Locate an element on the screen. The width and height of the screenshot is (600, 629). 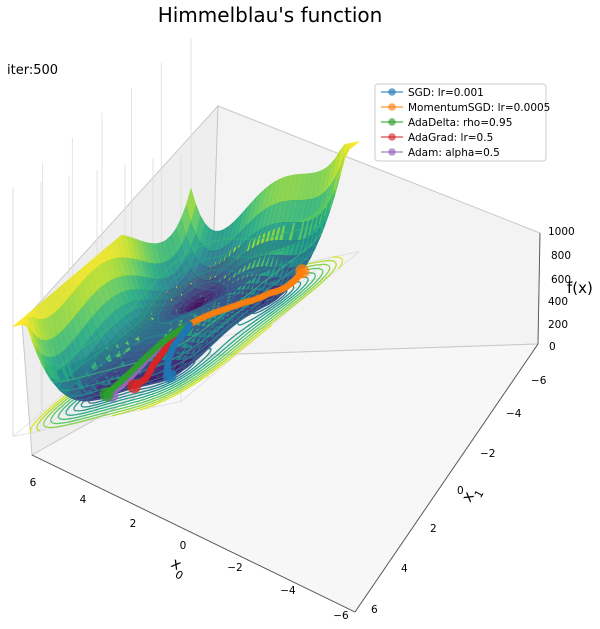
z-tick-label: 0 is located at coordinates (552, 347).